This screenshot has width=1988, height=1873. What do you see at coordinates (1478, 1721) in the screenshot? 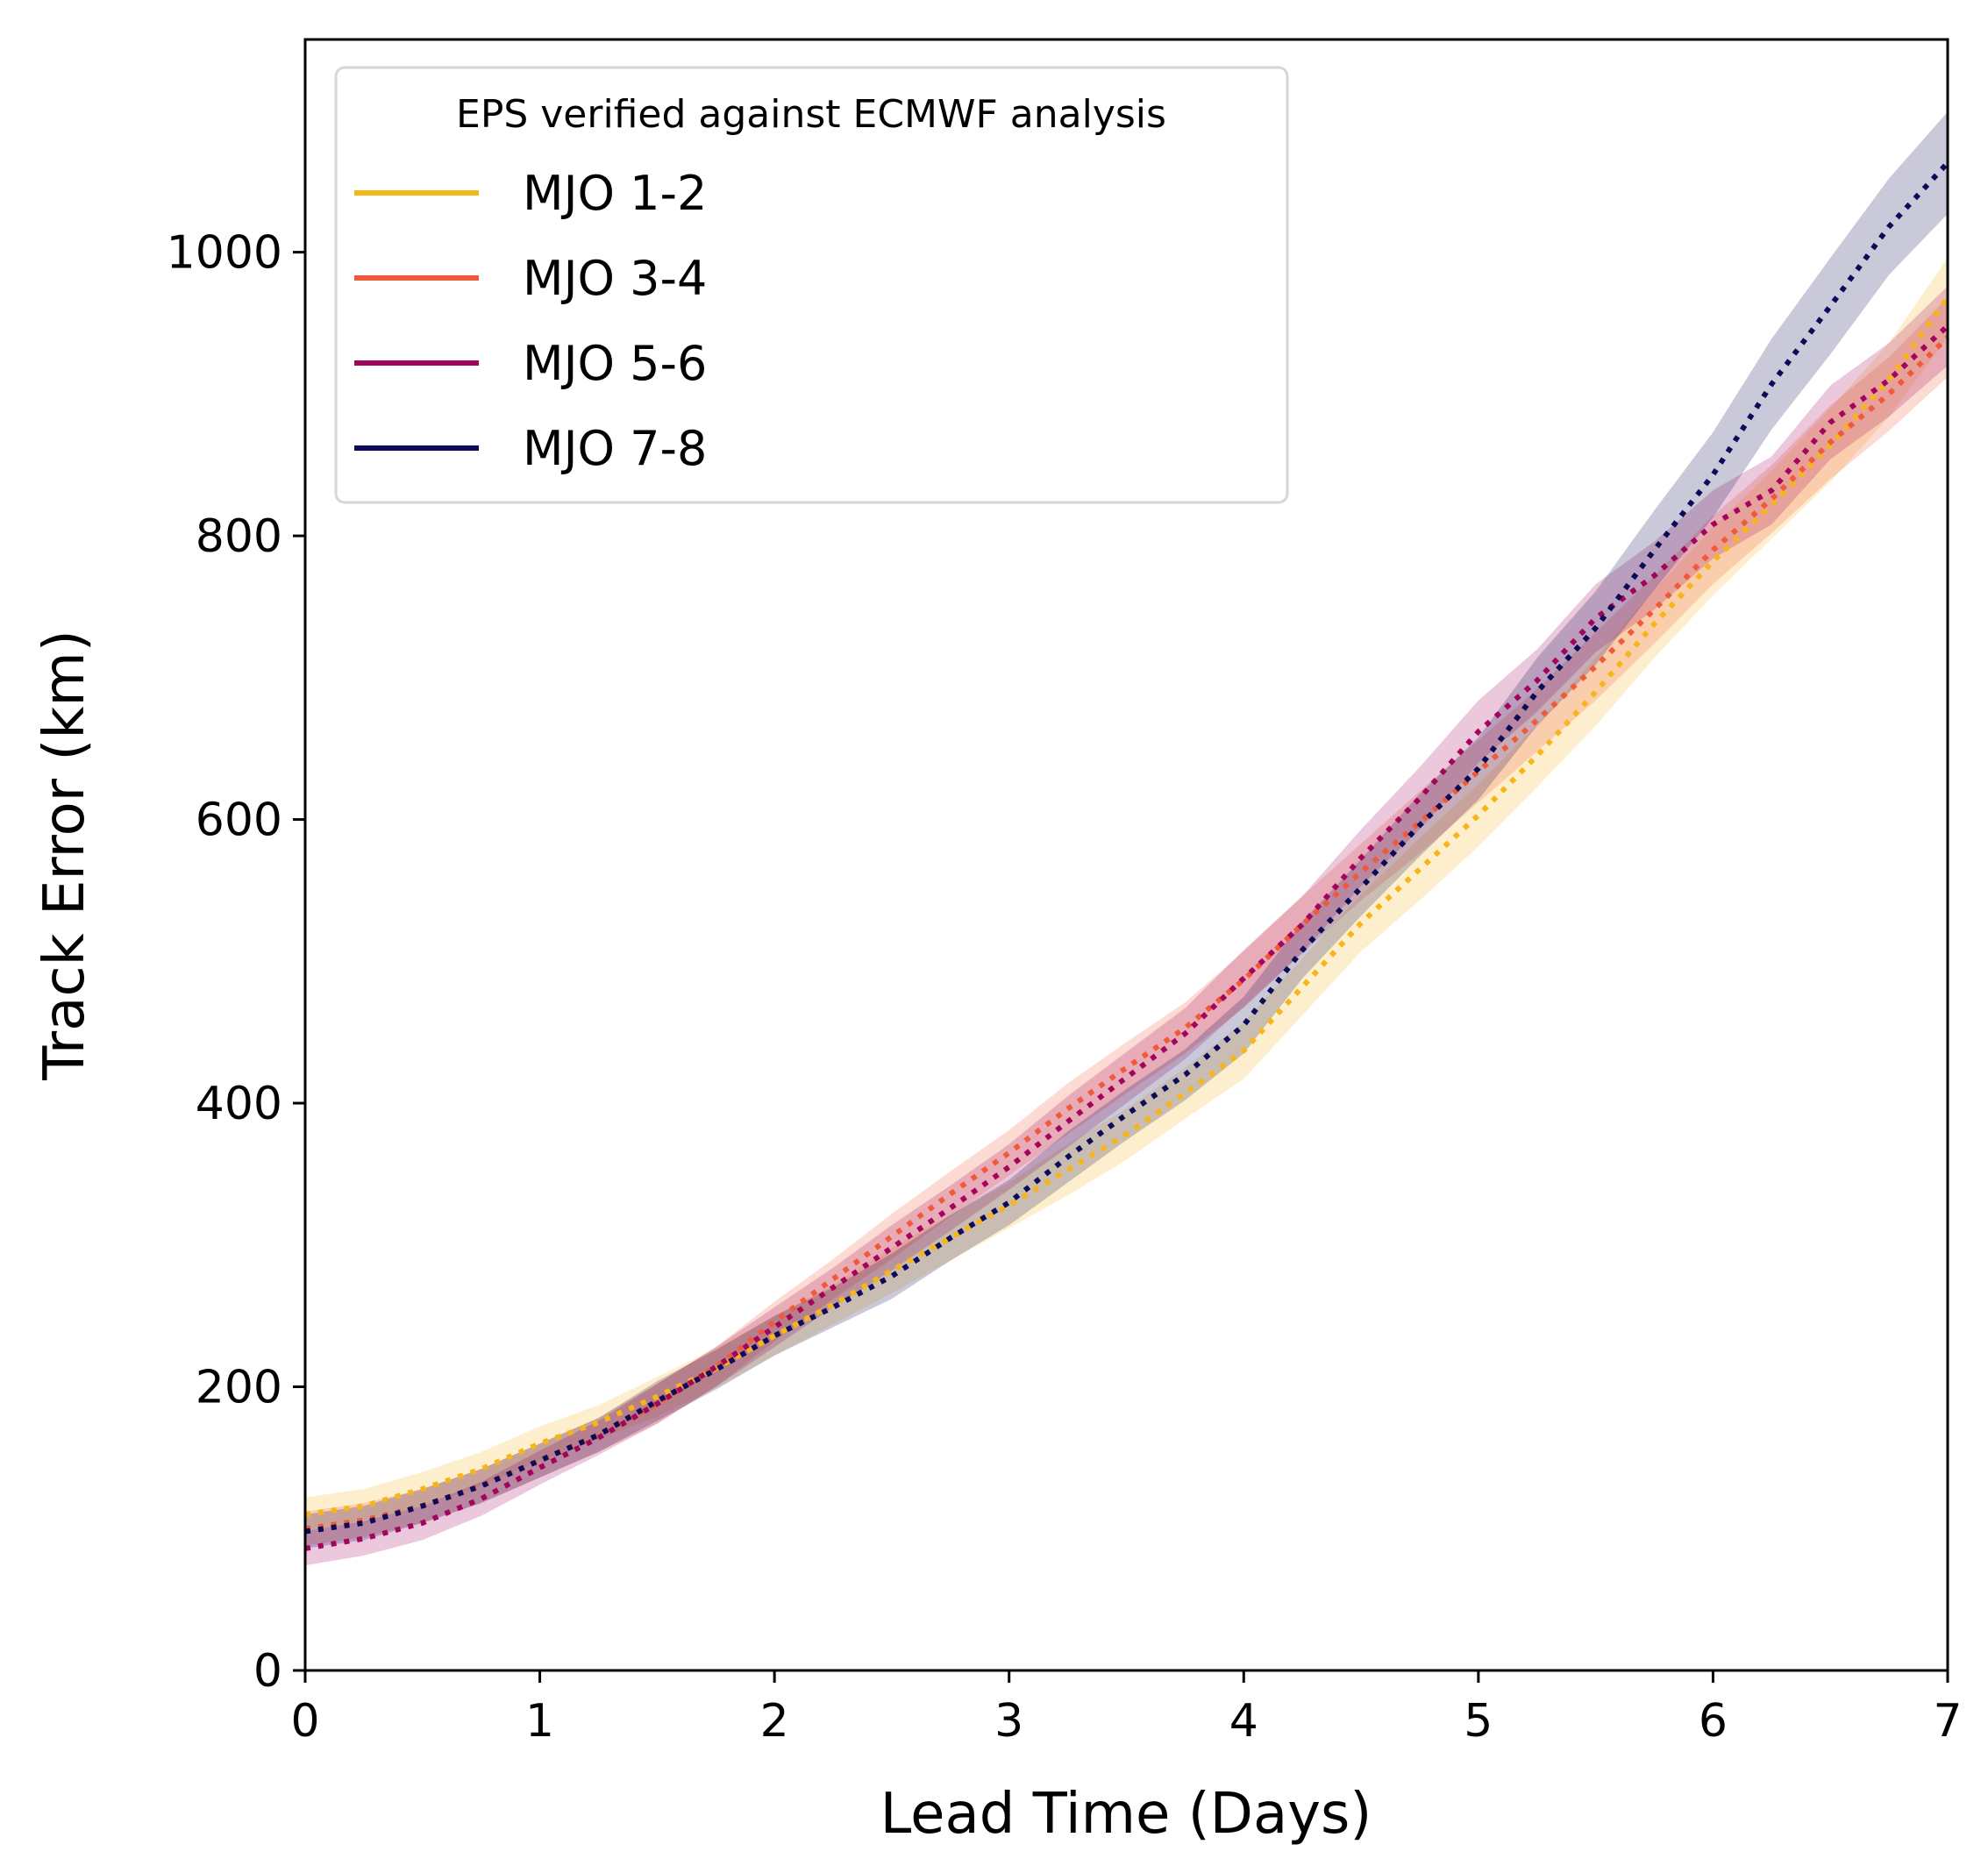
I see `x-tick-label: 5` at bounding box center [1478, 1721].